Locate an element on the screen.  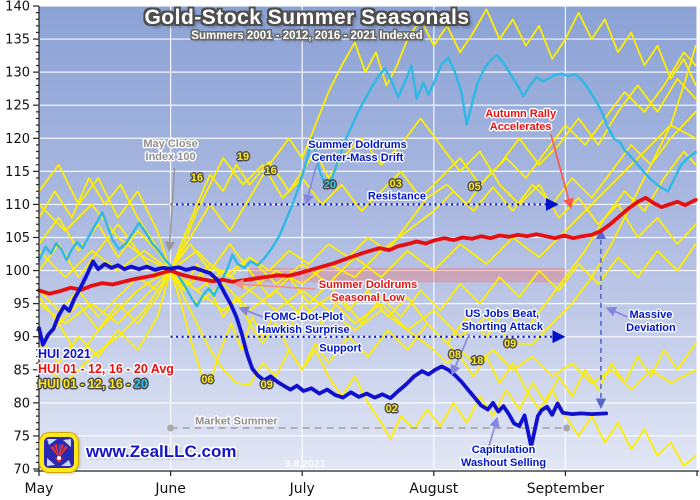
svg-text: 120 is located at coordinates (17, 139).